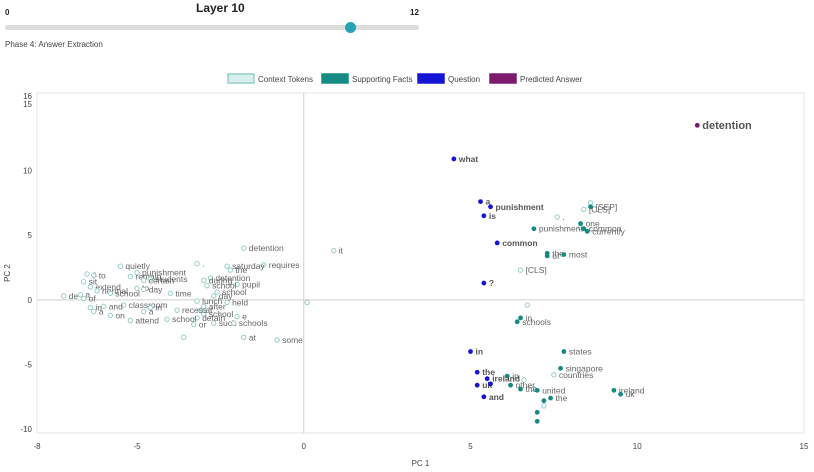 This screenshot has height=472, width=814. I want to click on legend-label-question: Question, so click(464, 79).